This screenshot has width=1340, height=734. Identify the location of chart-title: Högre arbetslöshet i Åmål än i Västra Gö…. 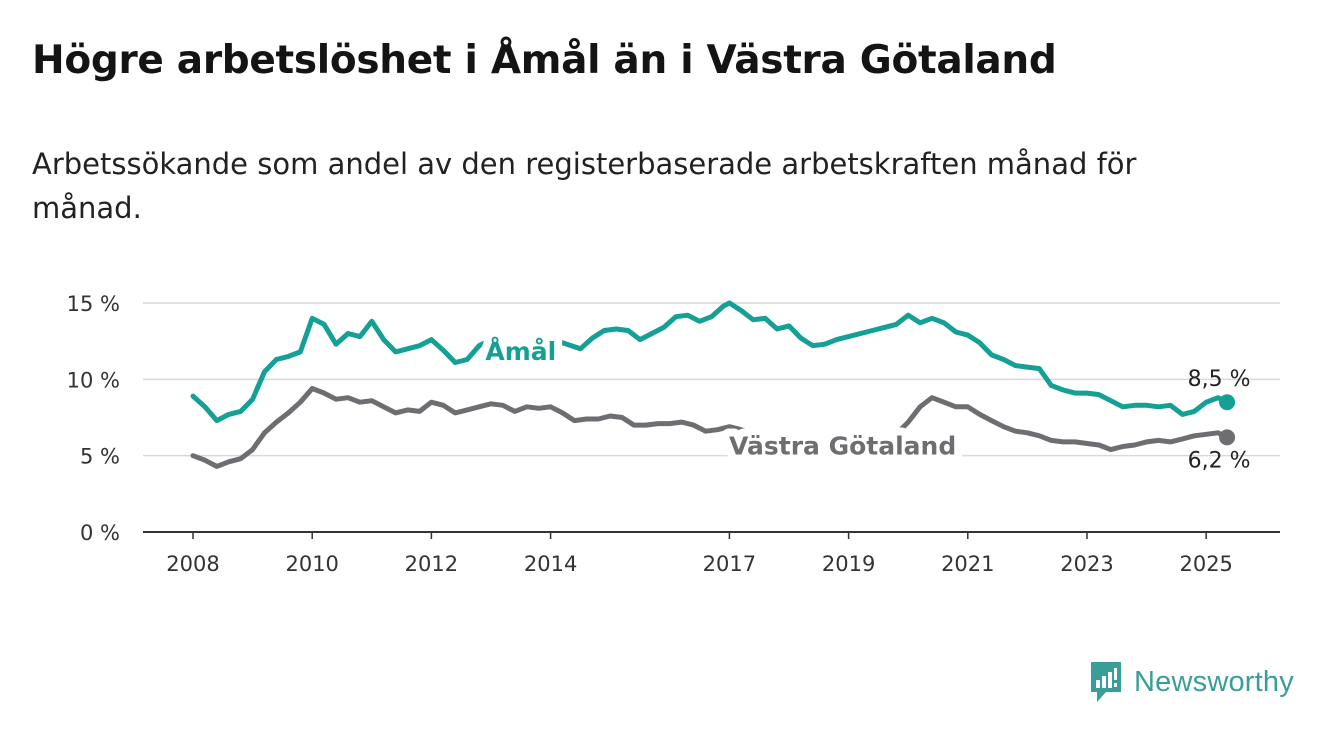
(544, 60).